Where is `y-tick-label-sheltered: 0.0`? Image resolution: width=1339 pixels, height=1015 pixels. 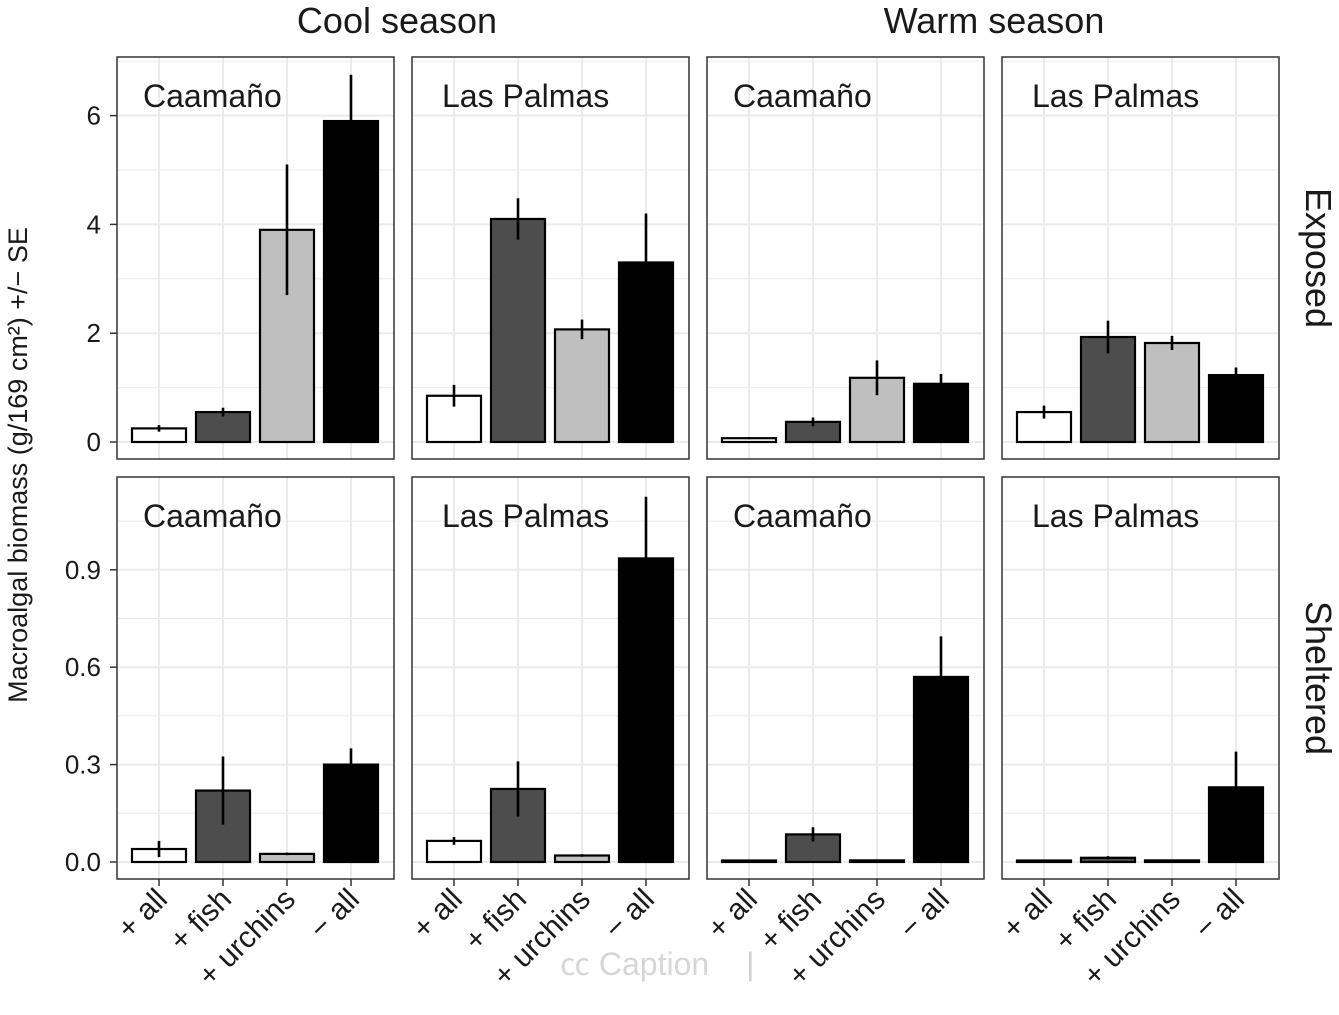 y-tick-label-sheltered: 0.0 is located at coordinates (83, 862).